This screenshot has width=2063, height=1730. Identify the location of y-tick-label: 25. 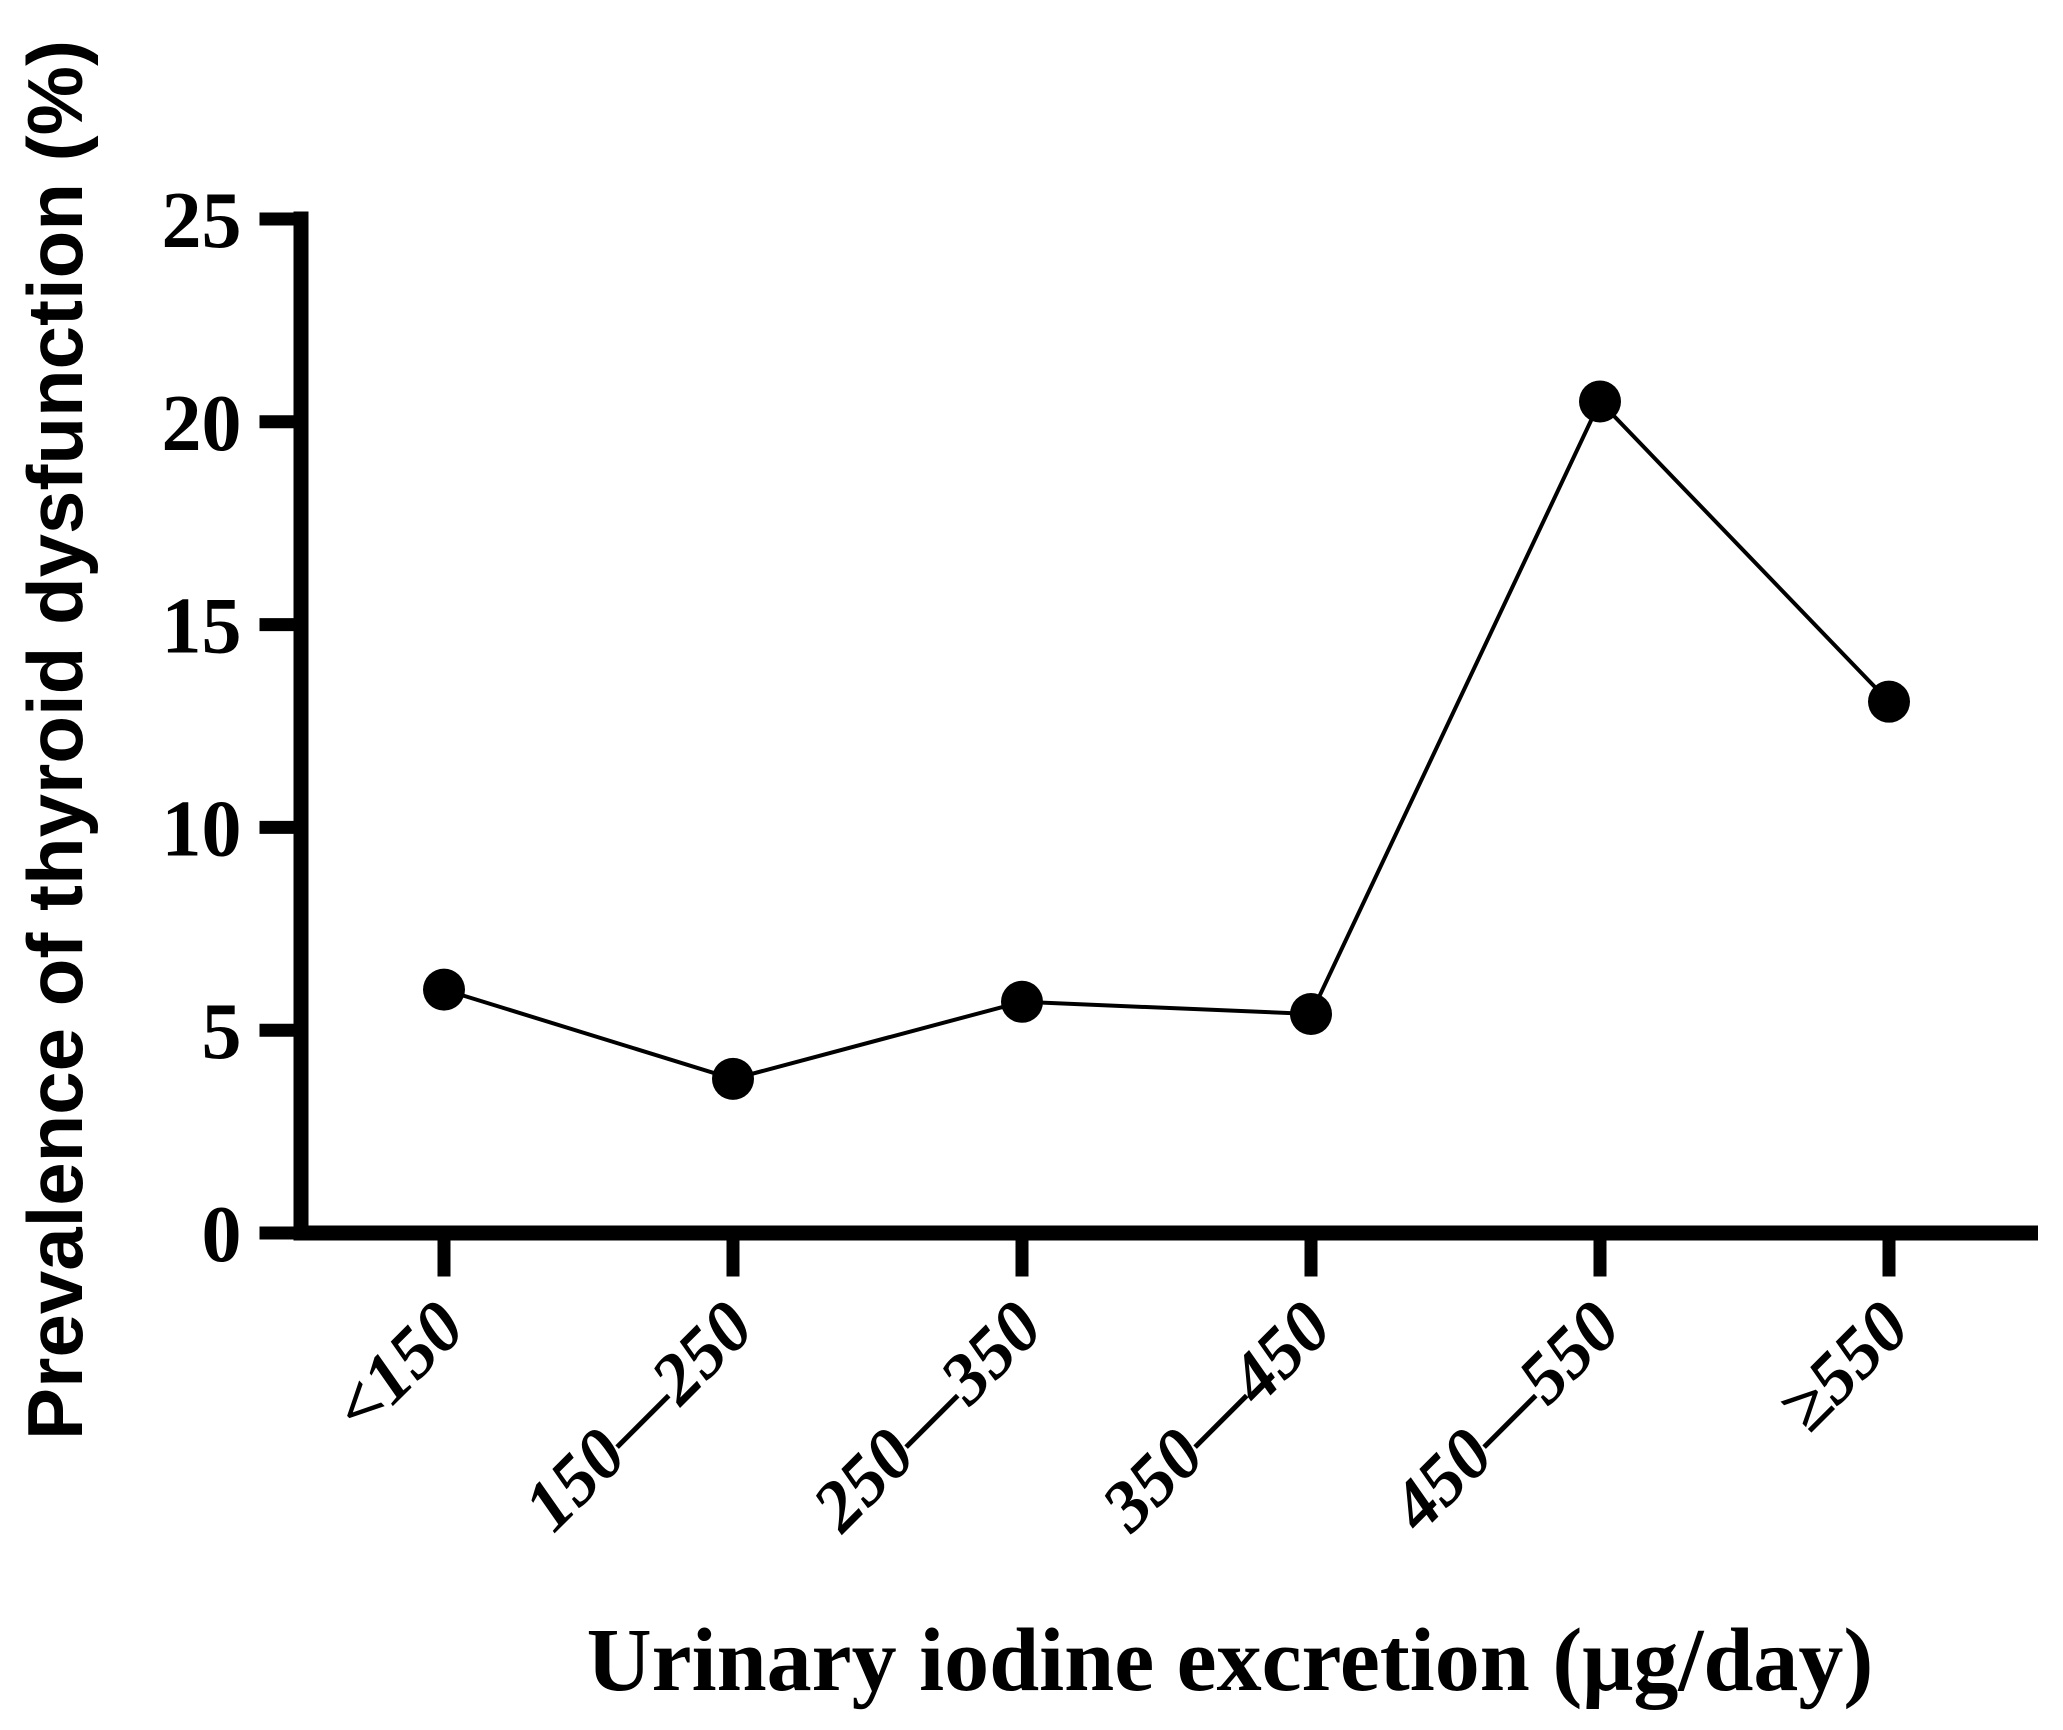
(202, 221).